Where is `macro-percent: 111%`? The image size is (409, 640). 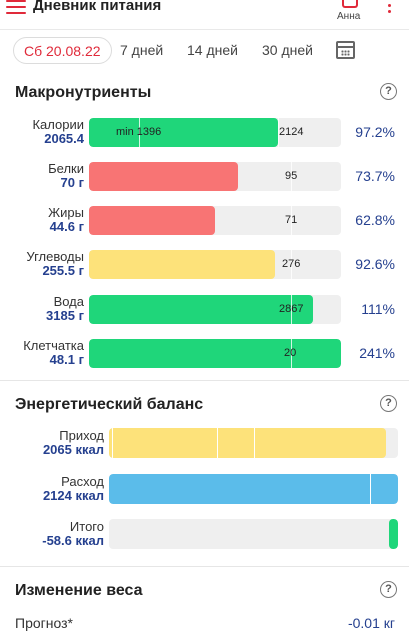 macro-percent: 111% is located at coordinates (378, 309).